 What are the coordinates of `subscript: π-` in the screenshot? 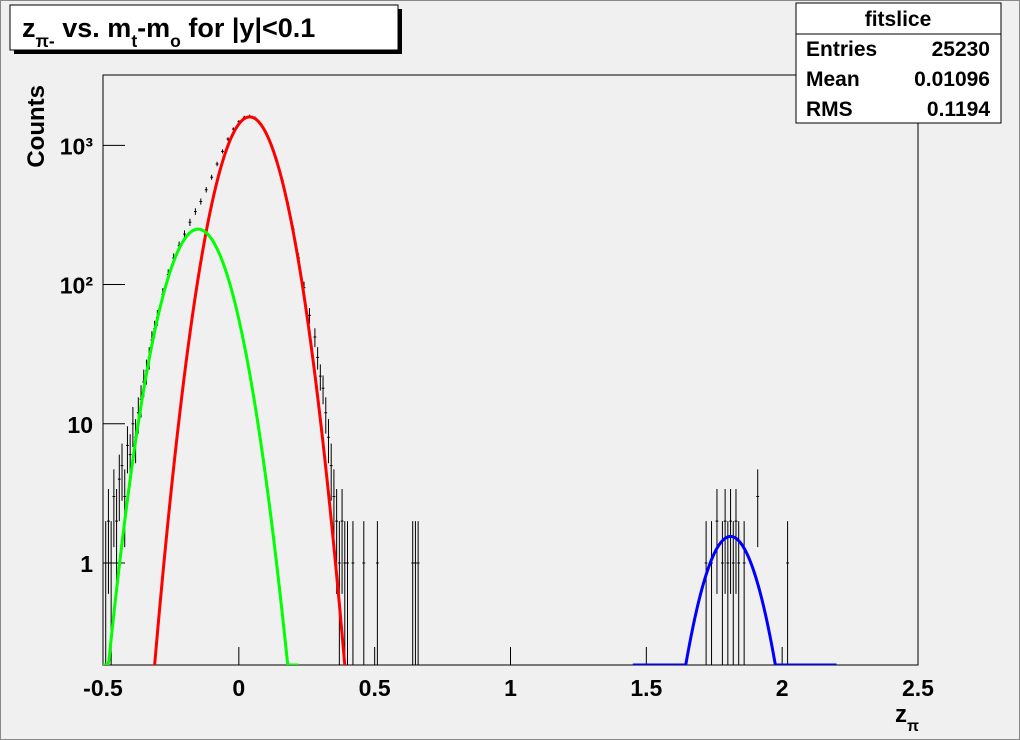 It's located at (45, 41).